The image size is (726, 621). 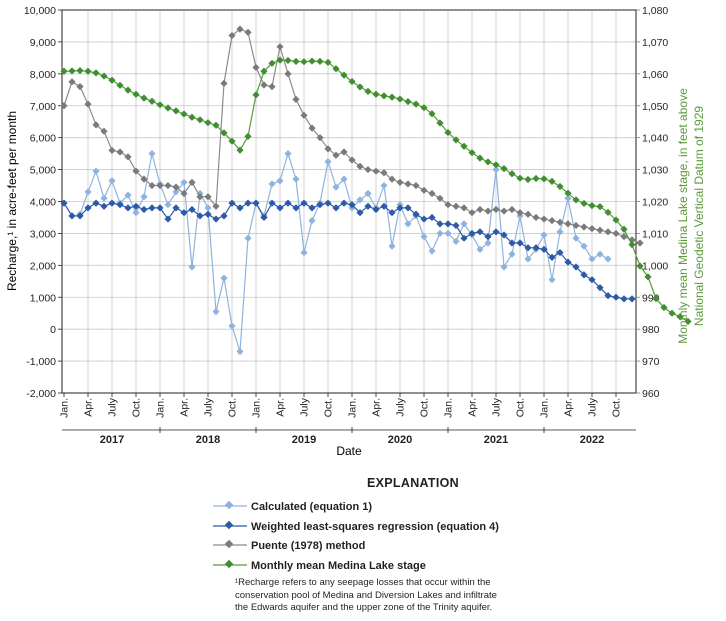 I want to click on y-axis-title-left: Recharge,¹ in acre-feet per month, so click(x=12, y=201).